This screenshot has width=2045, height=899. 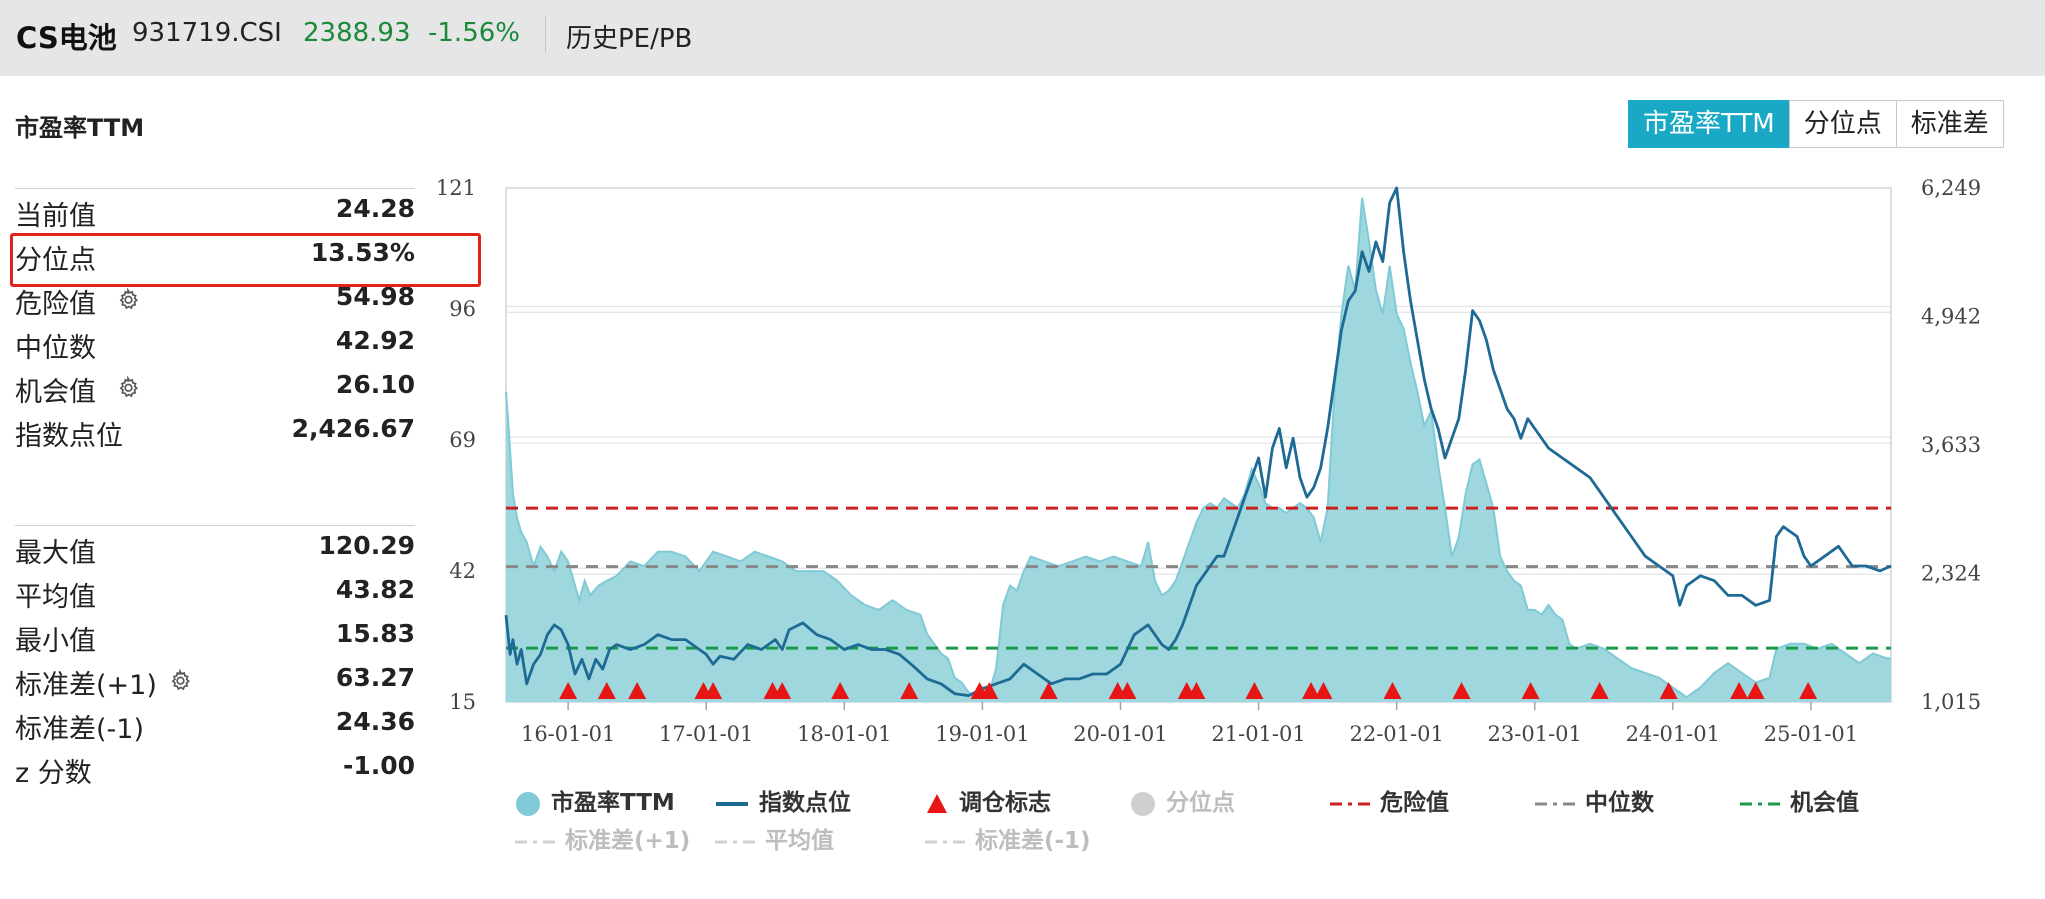 I want to click on legend-item: 调仓标志, so click(x=988, y=800).